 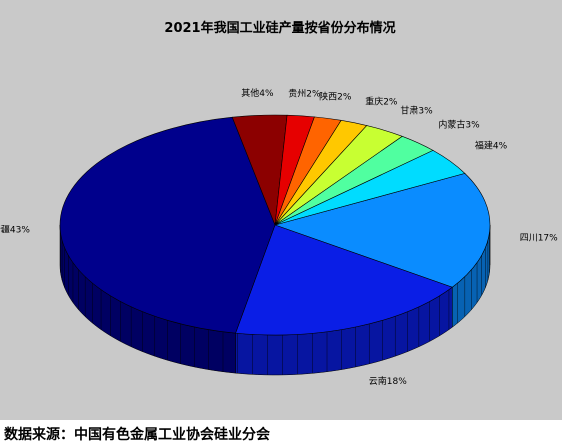 What do you see at coordinates (416, 110) in the screenshot?
I see `slice-label-甘肃: 甘肃3%` at bounding box center [416, 110].